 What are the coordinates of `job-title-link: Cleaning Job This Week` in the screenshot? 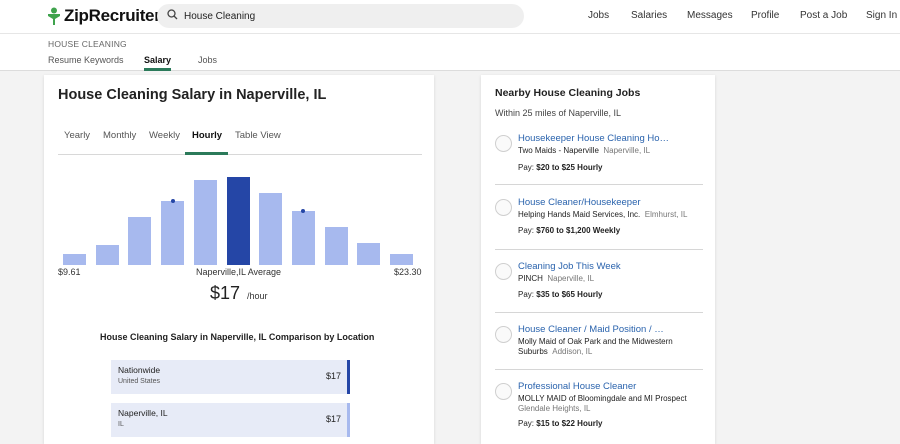 It's located at (569, 266).